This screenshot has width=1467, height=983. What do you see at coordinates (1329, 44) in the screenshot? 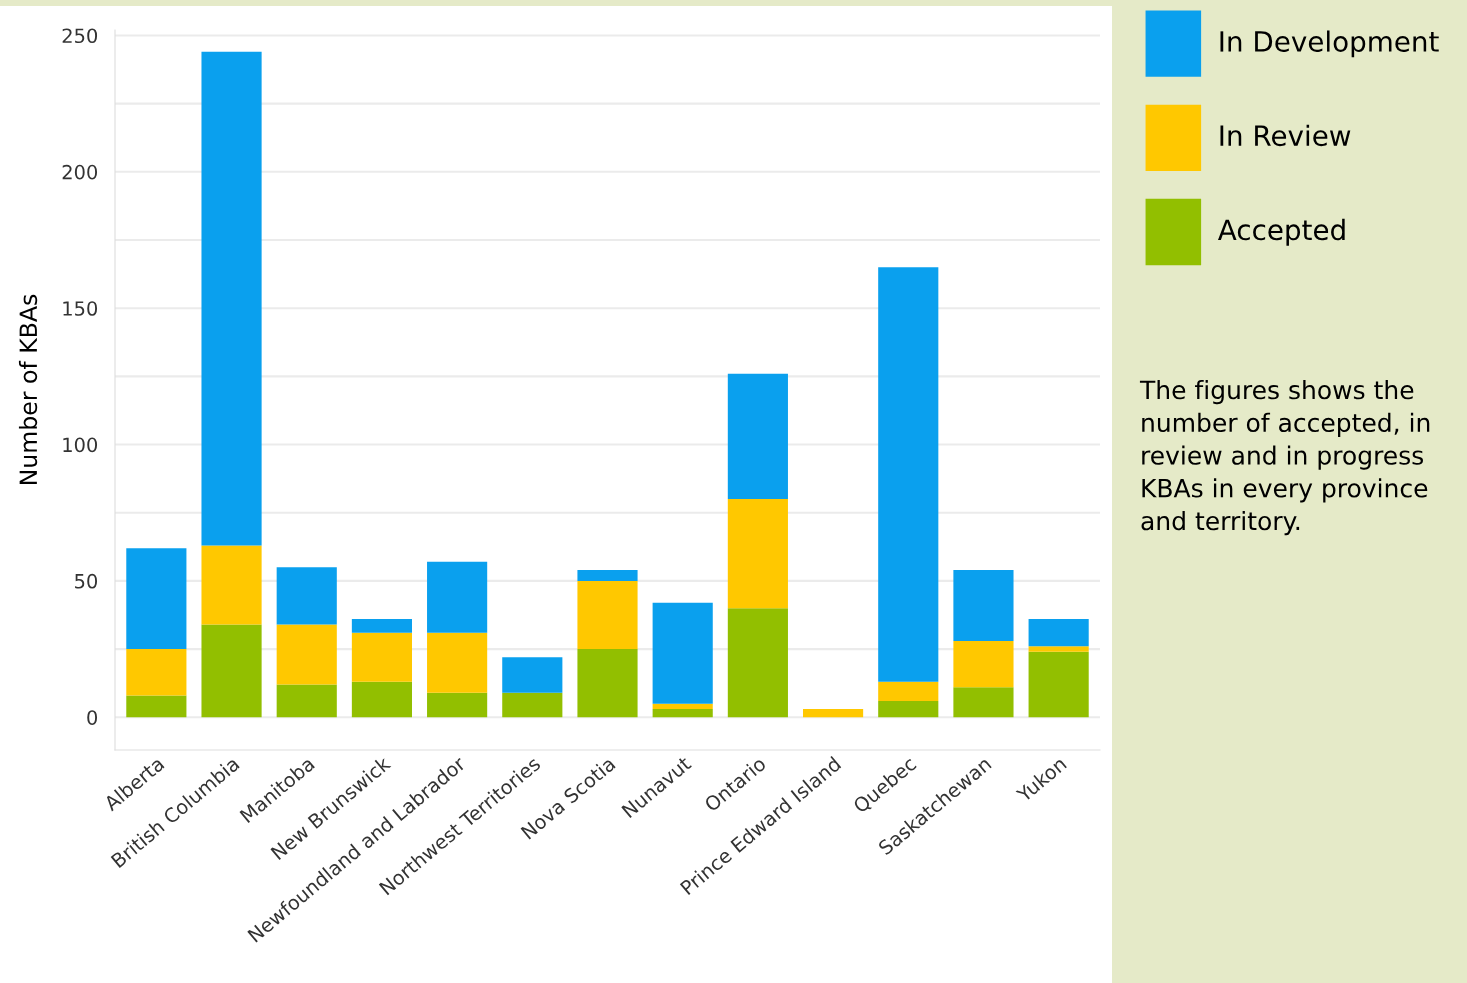
I see `legend-label: In Development` at bounding box center [1329, 44].